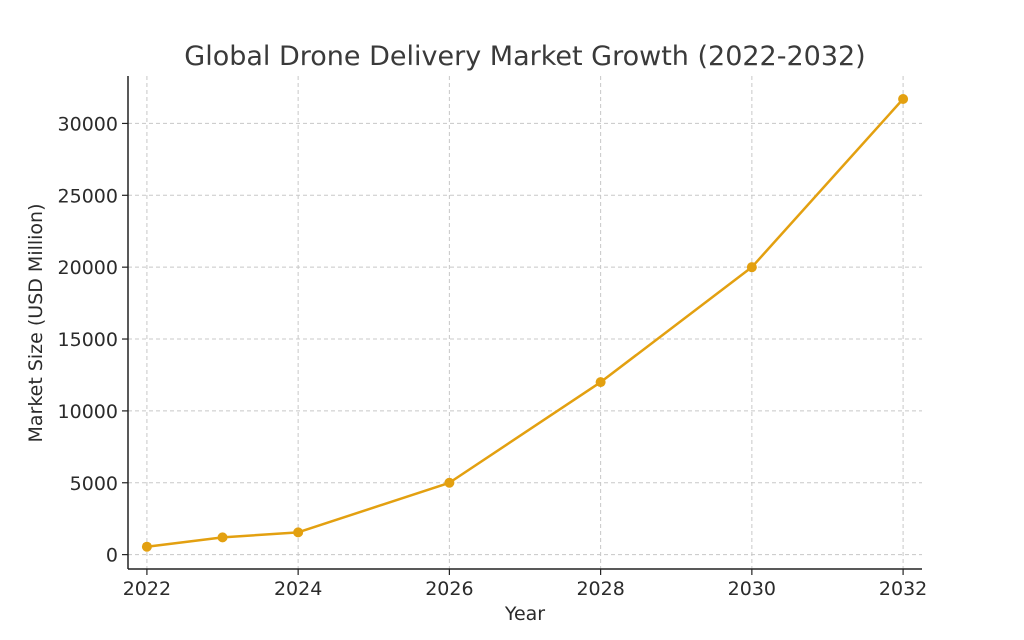 The image size is (1024, 640). Describe the element at coordinates (88, 124) in the screenshot. I see `y-tick-label: 30000` at that location.